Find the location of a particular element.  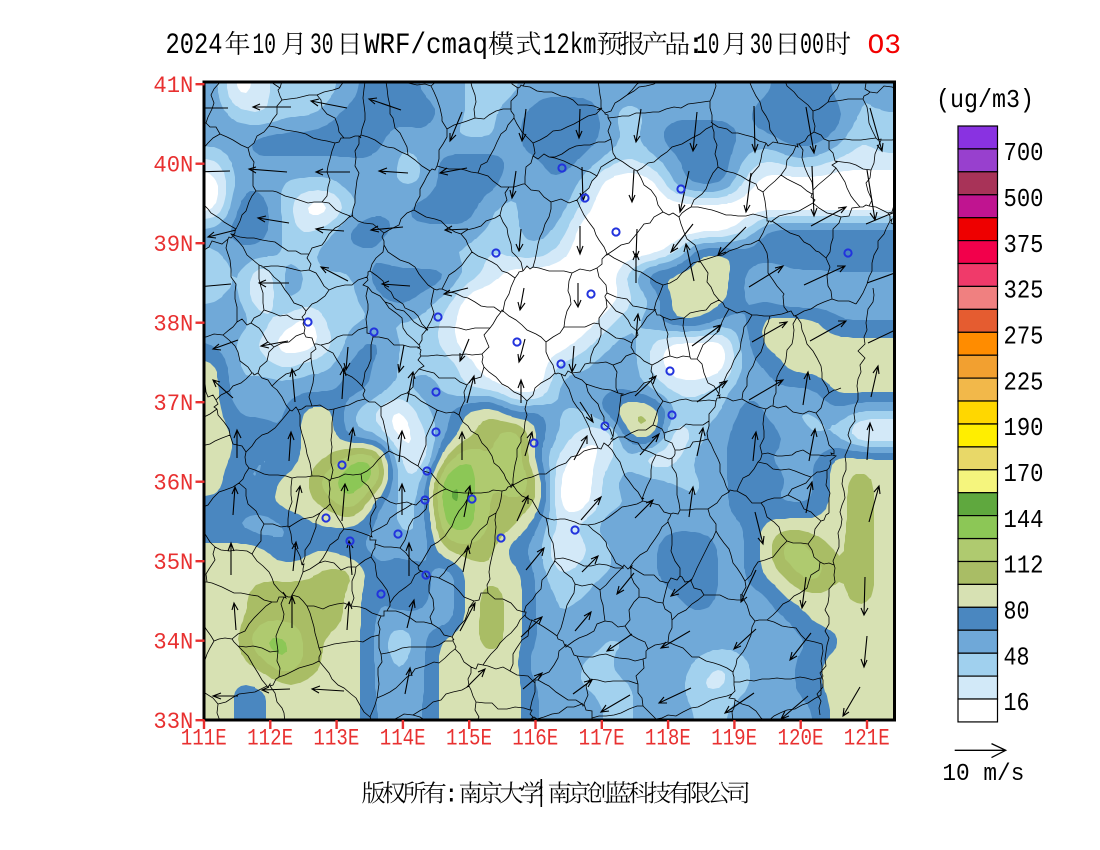

svg-text: 117E is located at coordinates (602, 739).